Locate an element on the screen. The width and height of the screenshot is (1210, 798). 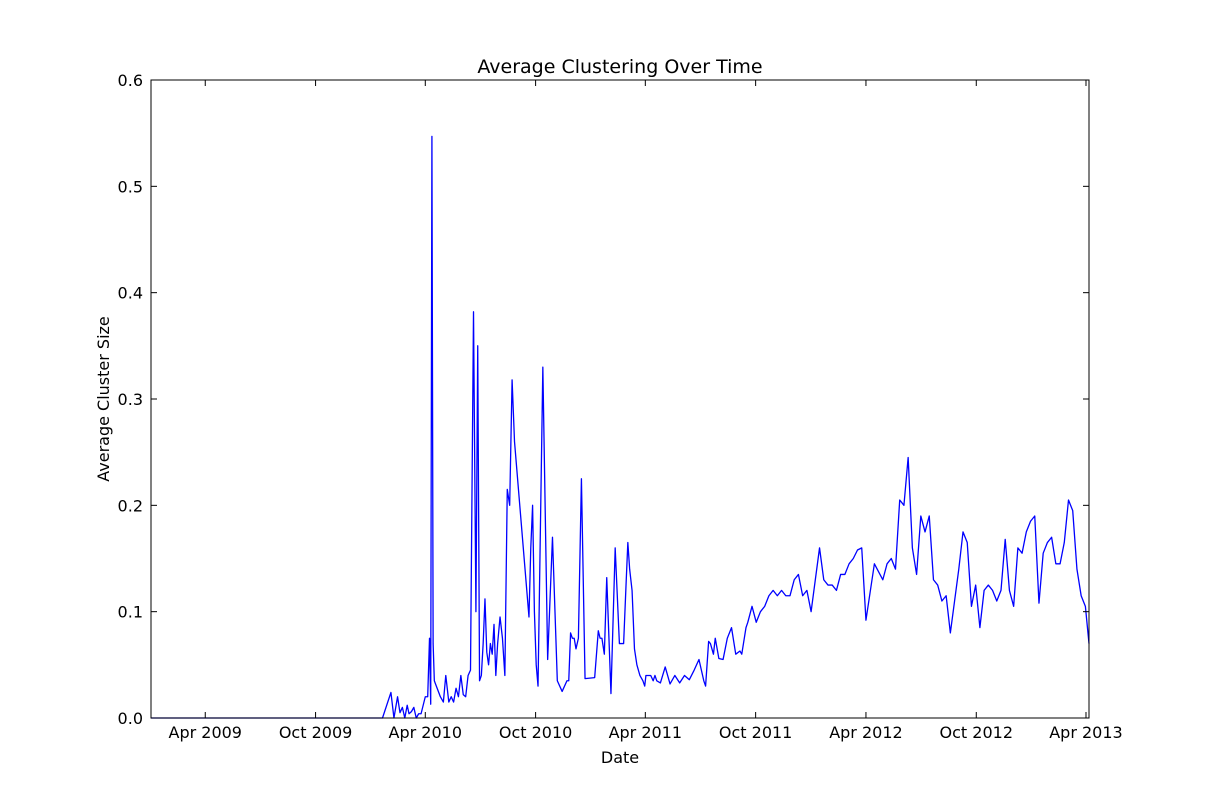
x-tick-label: Apr 2011 is located at coordinates (645, 732).